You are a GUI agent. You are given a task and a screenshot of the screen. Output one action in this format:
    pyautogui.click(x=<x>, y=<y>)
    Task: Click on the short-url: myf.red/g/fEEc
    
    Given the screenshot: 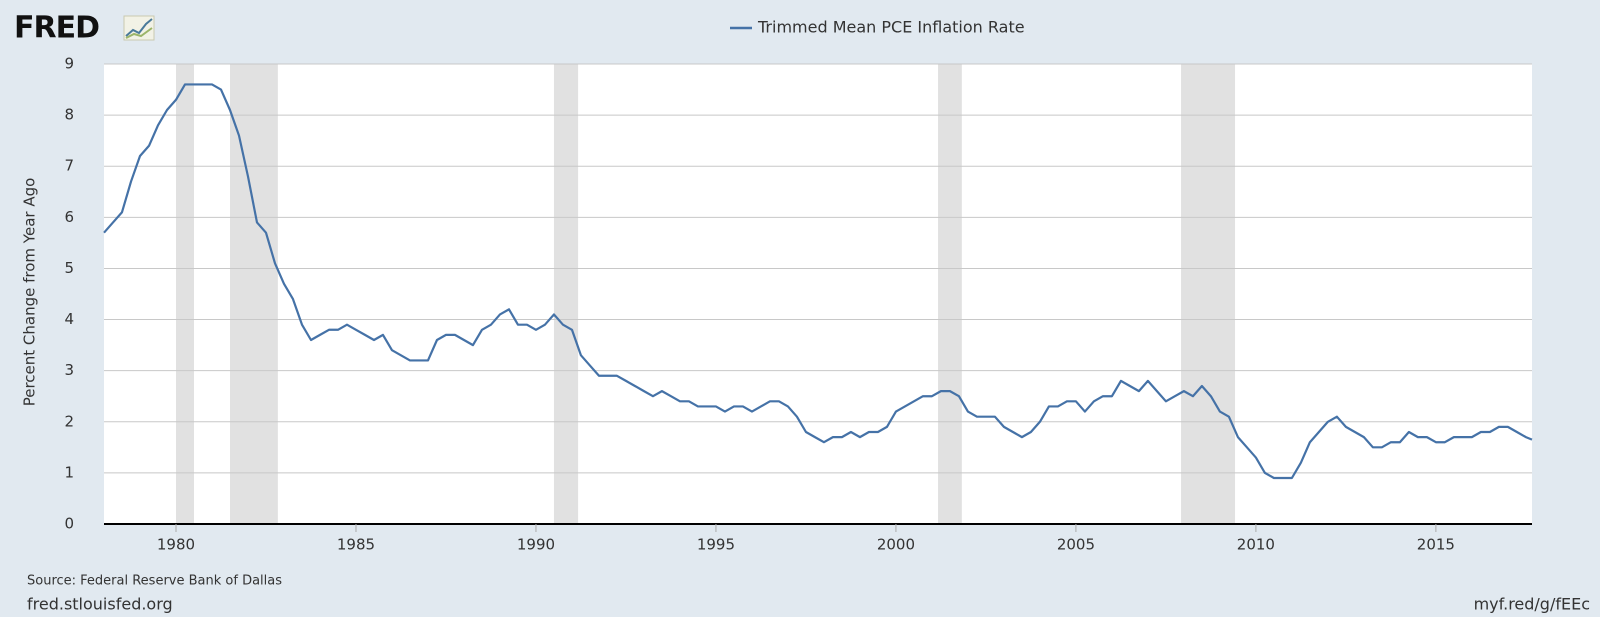 What is the action you would take?
    pyautogui.click(x=1532, y=604)
    